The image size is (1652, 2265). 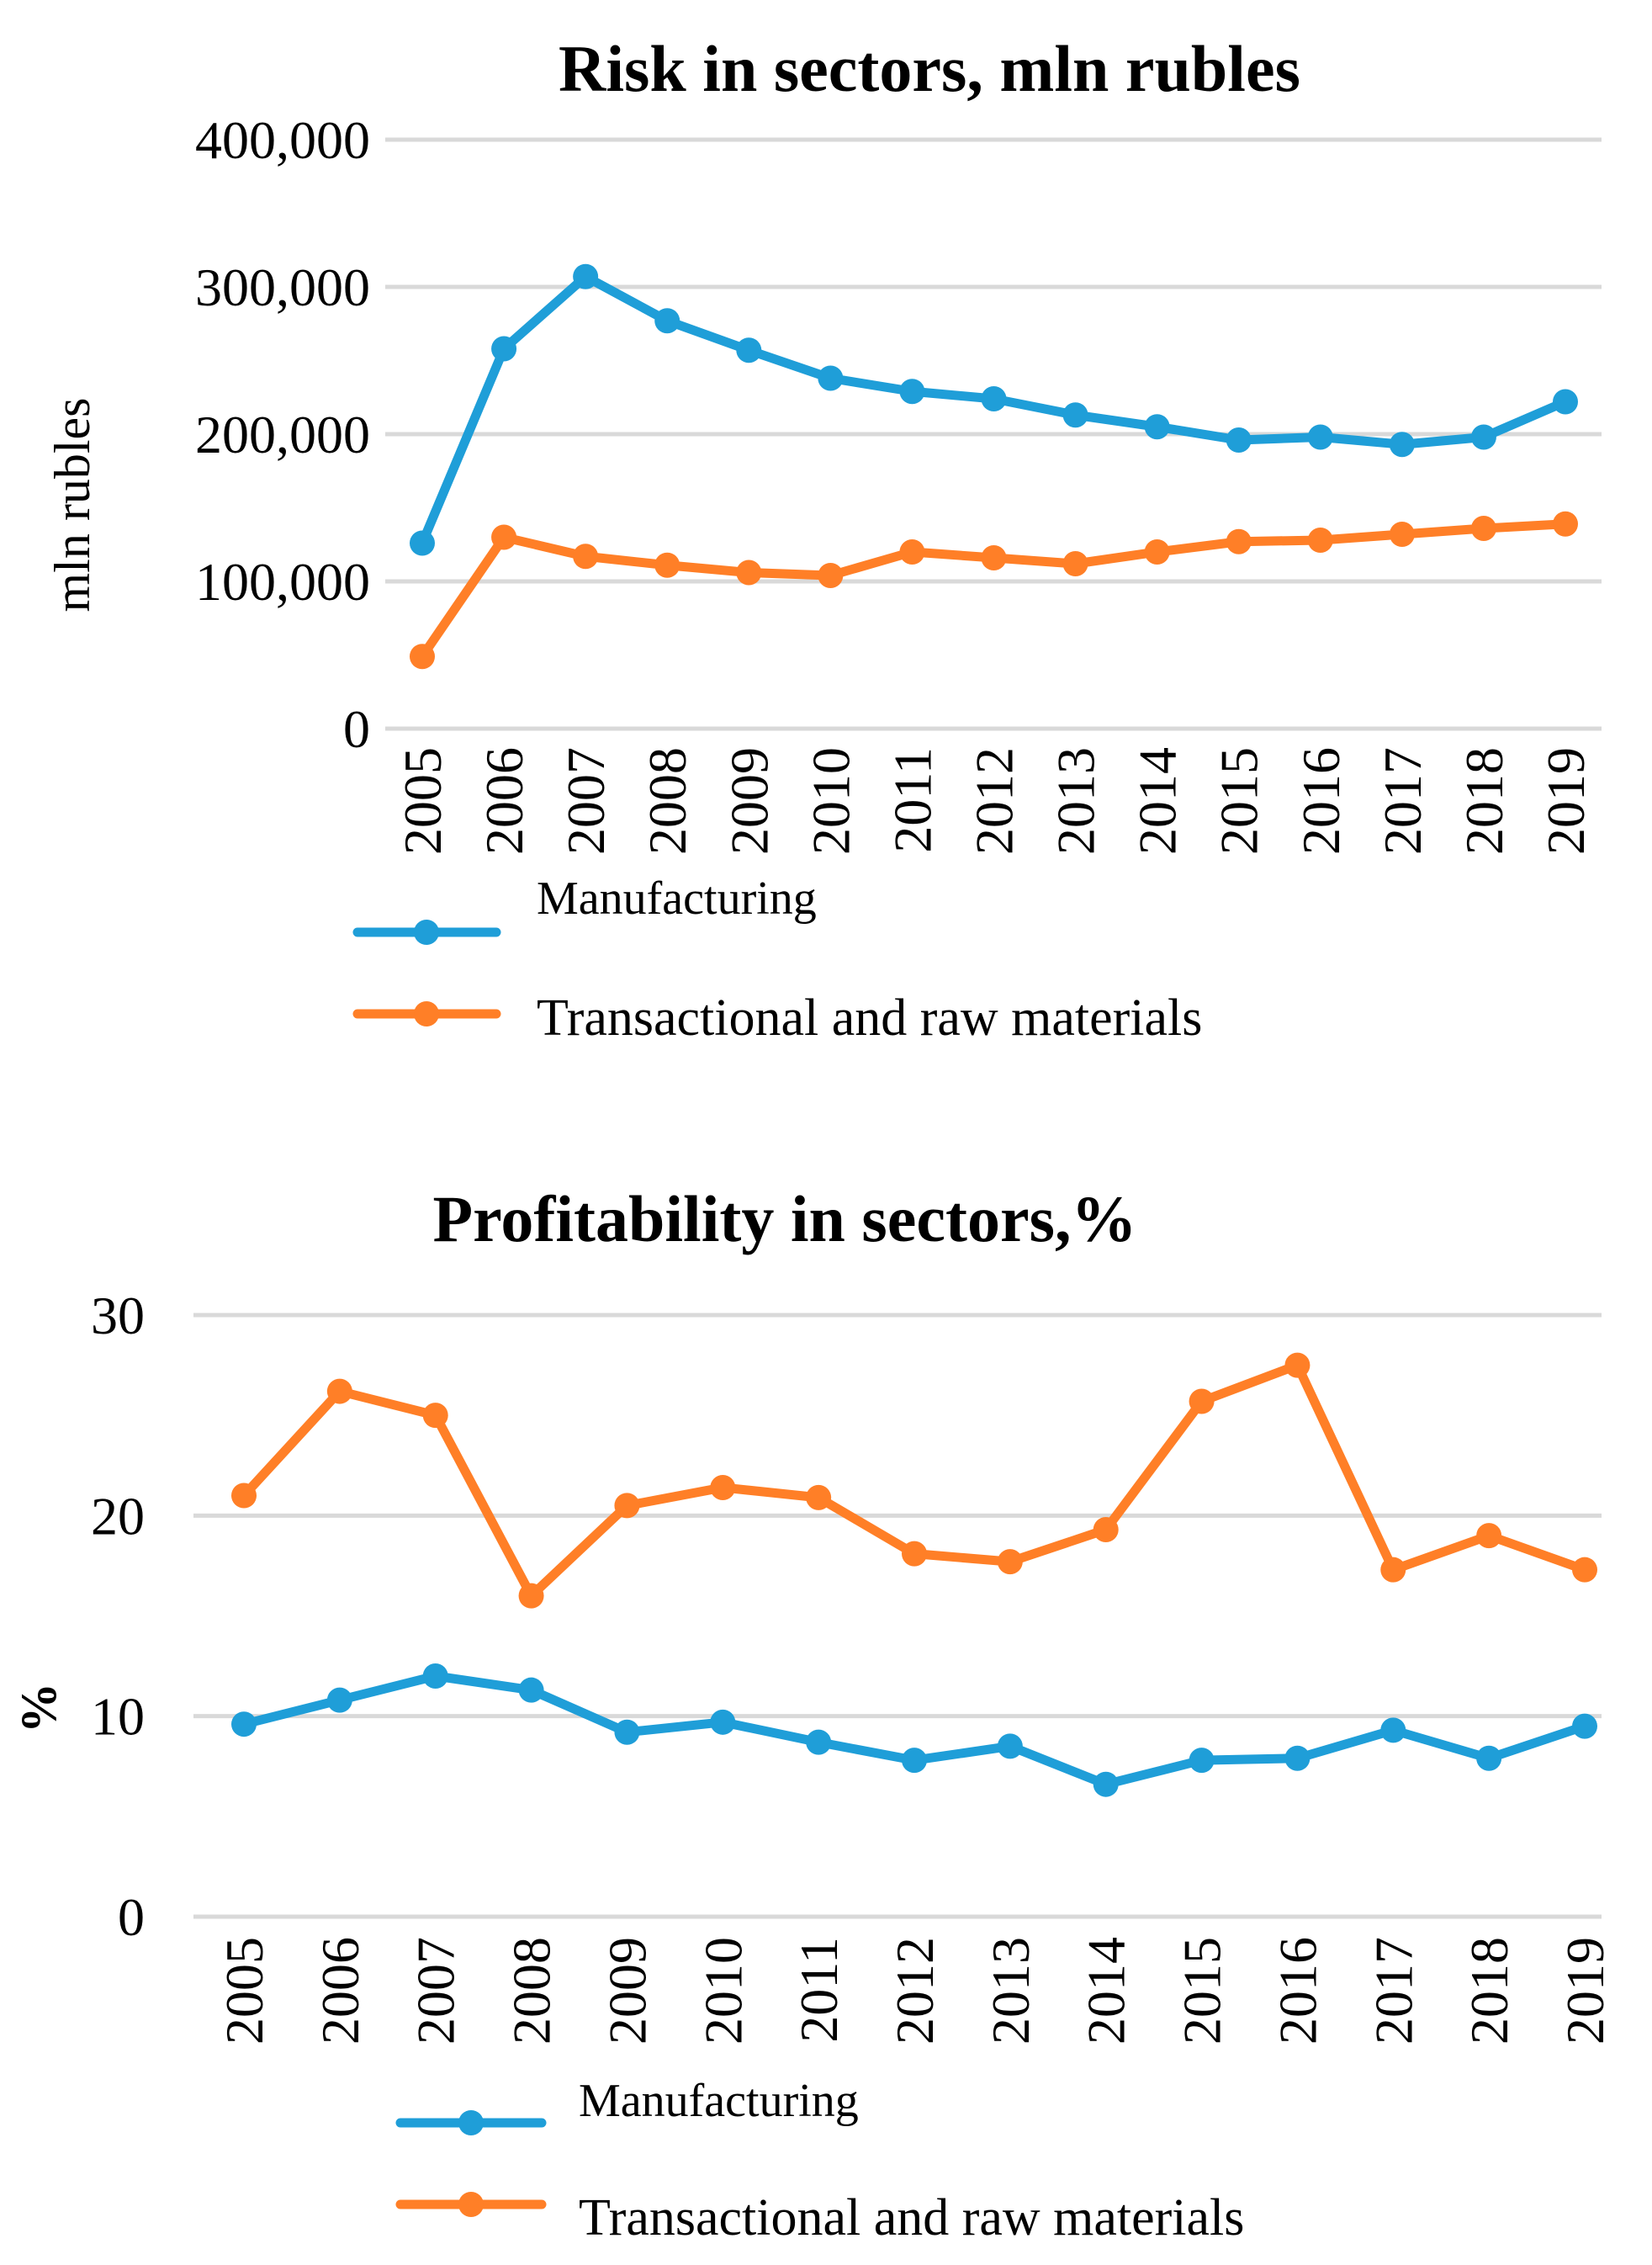 I want to click on x-tick-label: 2014, so click(x=1106, y=1991).